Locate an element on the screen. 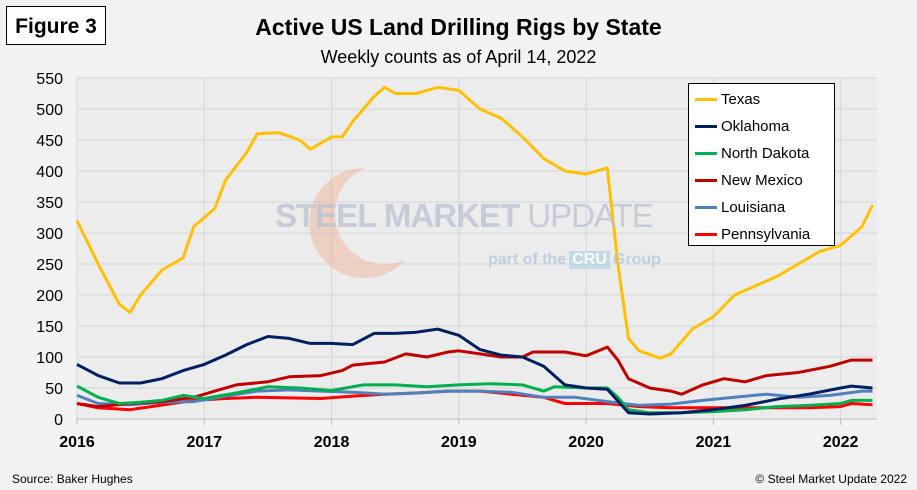  legend-label: North Dakota is located at coordinates (765, 153).